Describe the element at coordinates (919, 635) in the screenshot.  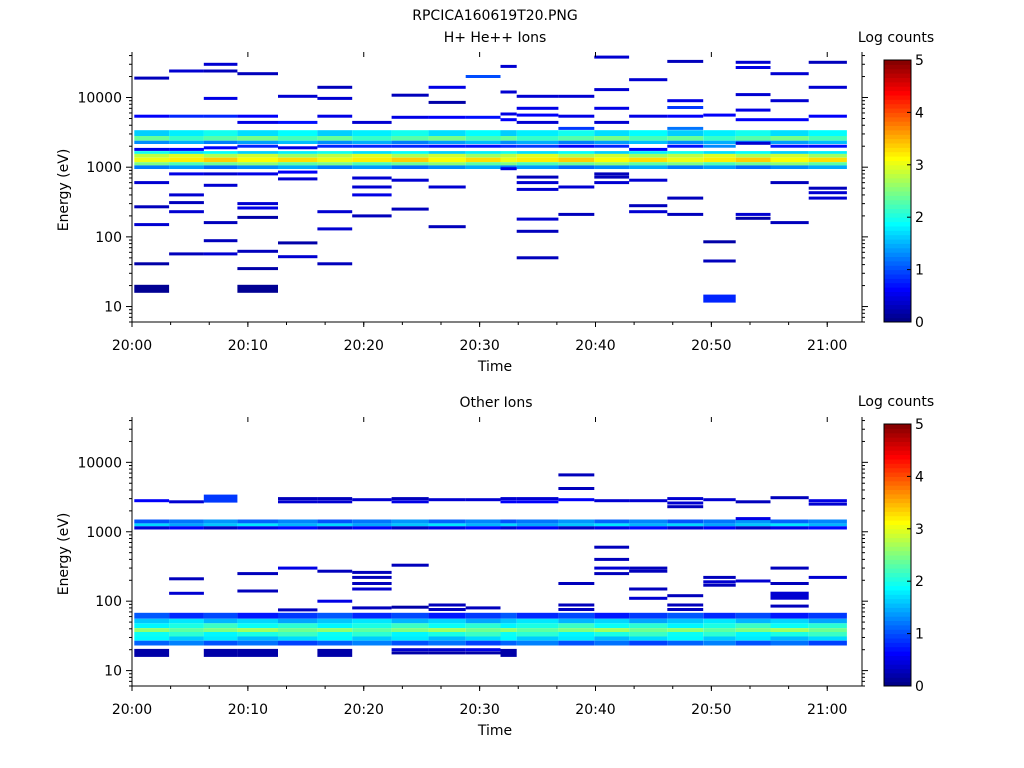
I see `colorbar-tick-label: 1` at that location.